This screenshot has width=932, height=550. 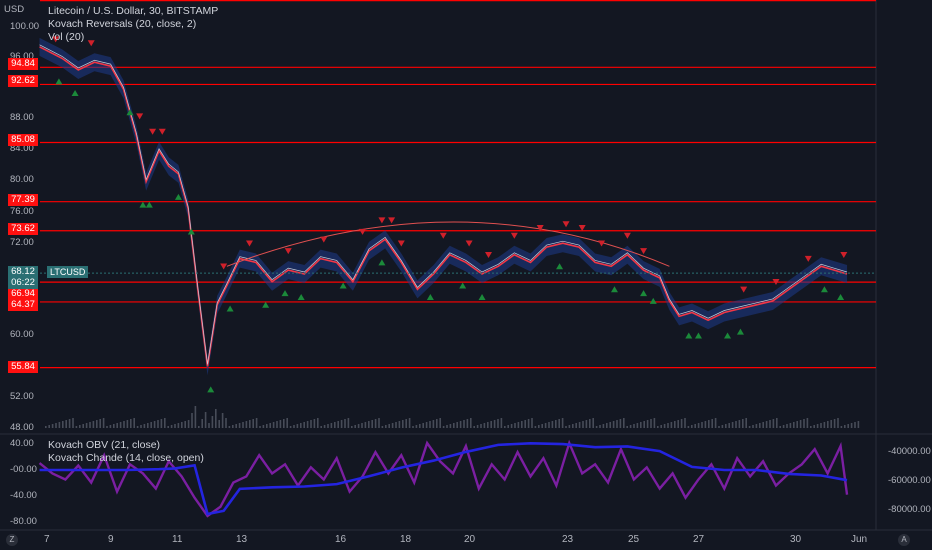 What do you see at coordinates (133, 11) in the screenshot?
I see `chart-title: Litecoin / U.S. Dollar, 30, BITSTAMP` at bounding box center [133, 11].